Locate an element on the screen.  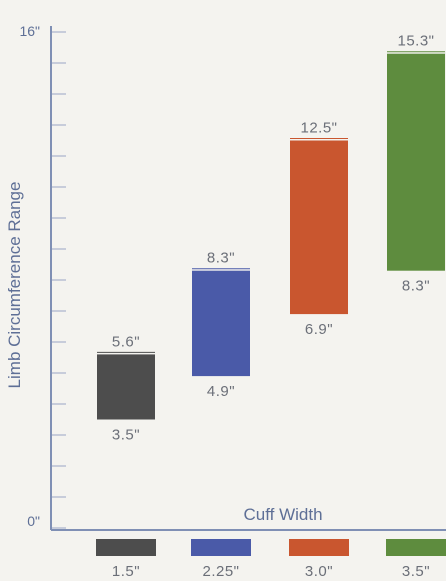
range-low-label: 4.9" is located at coordinates (221, 391).